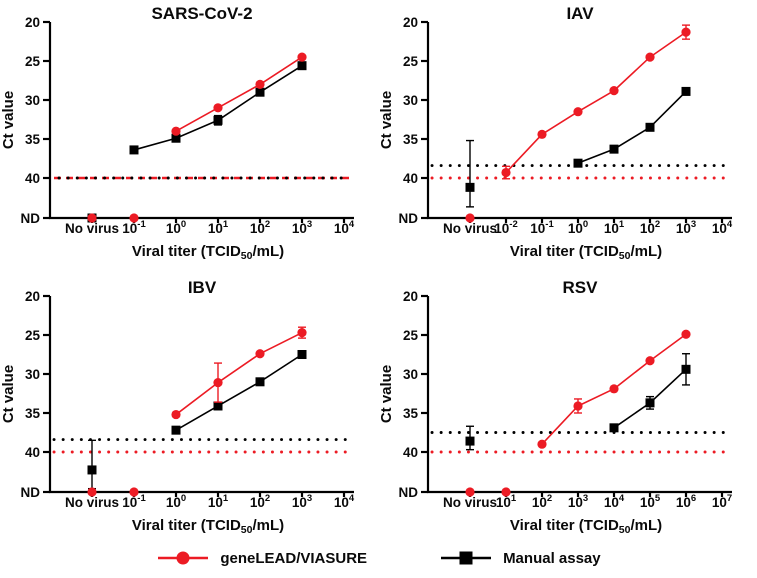 The height and width of the screenshot is (578, 757). Describe the element at coordinates (686, 501) in the screenshot. I see `x-tick-label: 10⁶` at that location.